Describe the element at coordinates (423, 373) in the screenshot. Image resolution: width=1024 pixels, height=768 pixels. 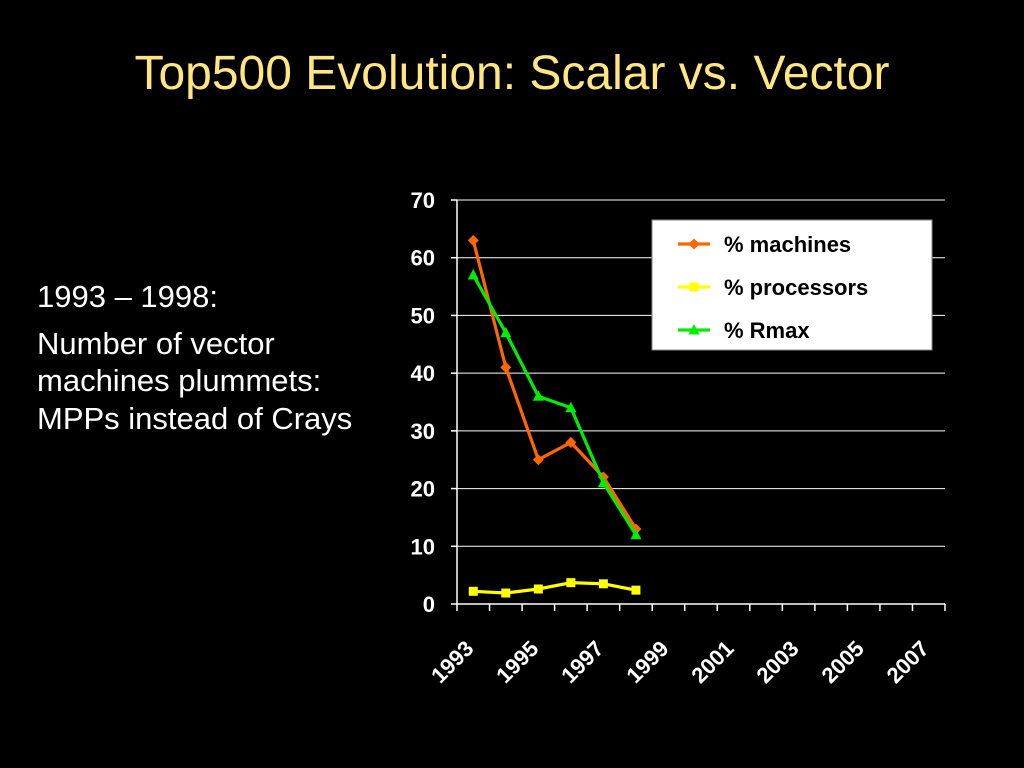
I see `y-tick-label: 40` at that location.